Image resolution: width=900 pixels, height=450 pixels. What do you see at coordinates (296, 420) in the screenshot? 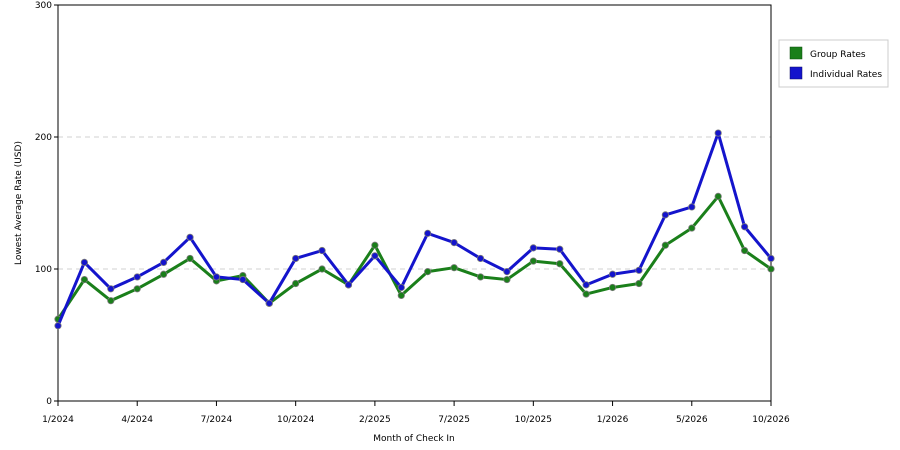
I see `x-tick-label: 10/2024` at bounding box center [296, 420].